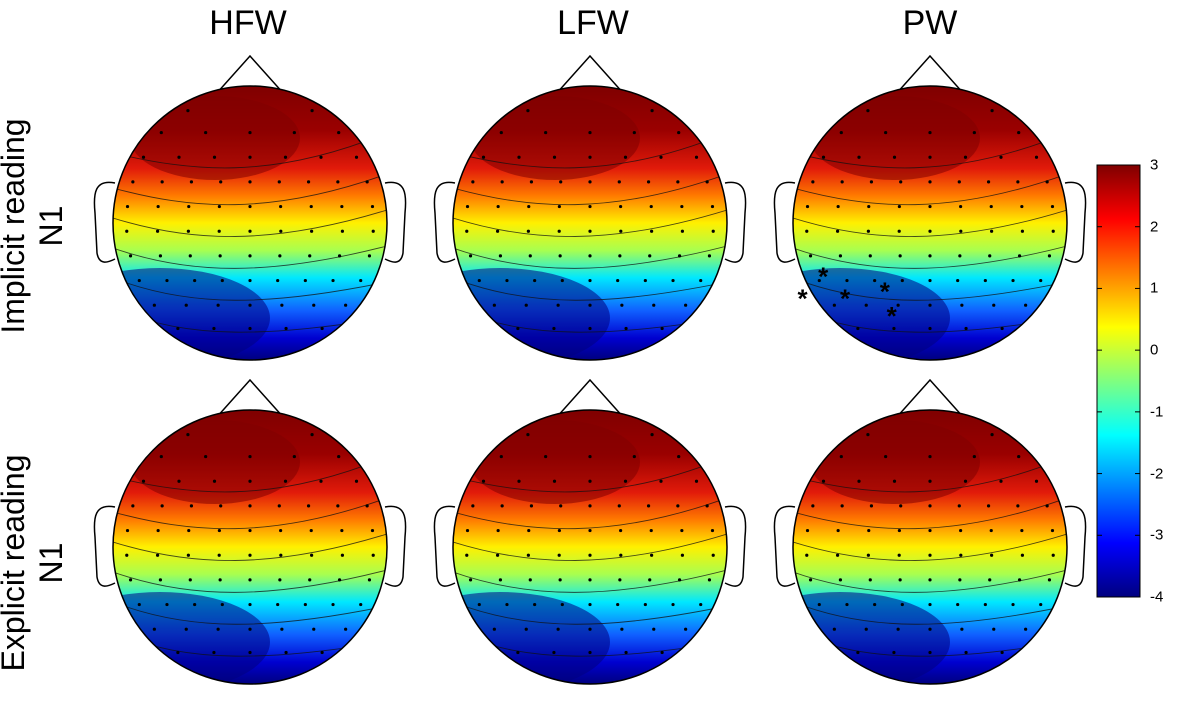 The image size is (1181, 713). I want to click on left-ear-outline, so click(104, 546).